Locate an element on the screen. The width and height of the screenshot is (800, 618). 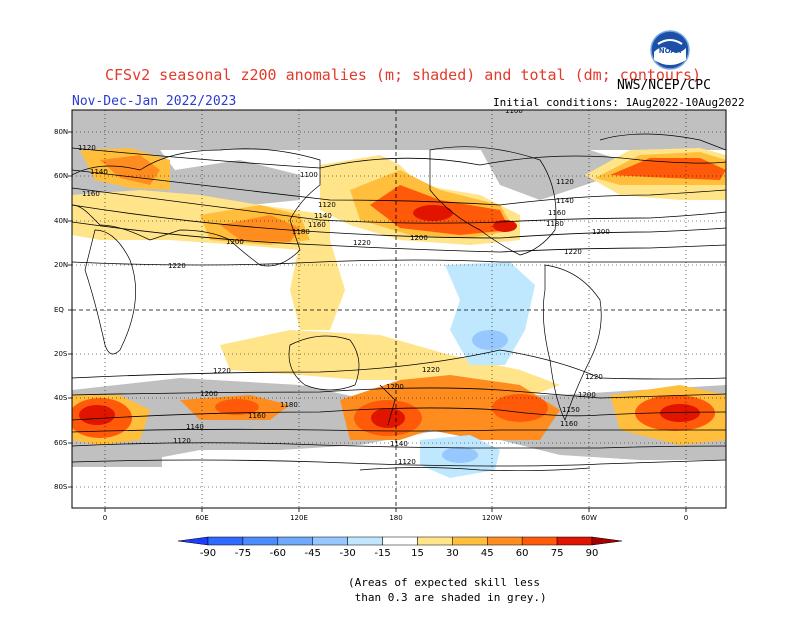
lon-tick-0: 0 is located at coordinates (105, 518).